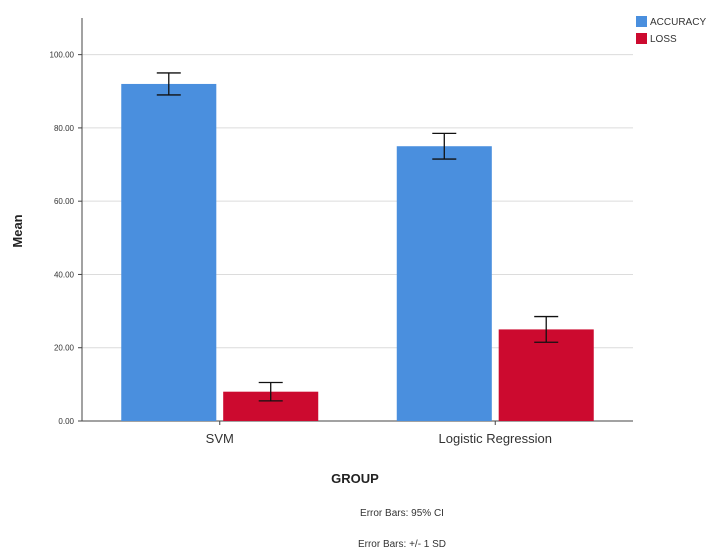 The width and height of the screenshot is (722, 556). What do you see at coordinates (641, 21) in the screenshot?
I see `legend-swatch-accuracy` at bounding box center [641, 21].